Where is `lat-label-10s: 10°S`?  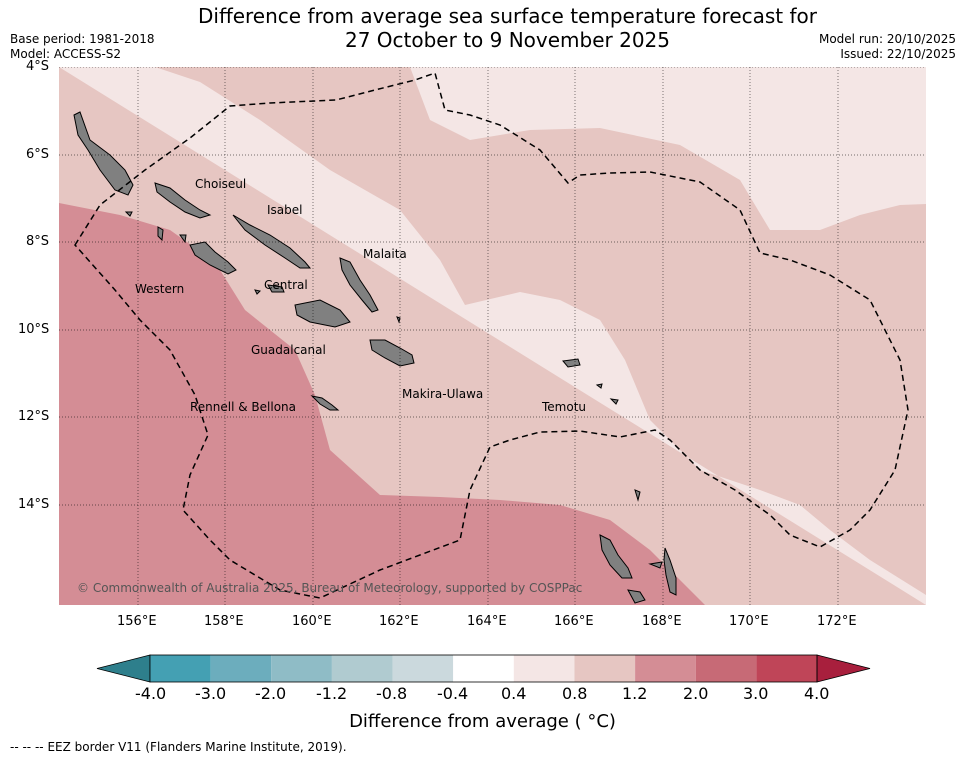
lat-label-10s: 10°S is located at coordinates (34, 329).